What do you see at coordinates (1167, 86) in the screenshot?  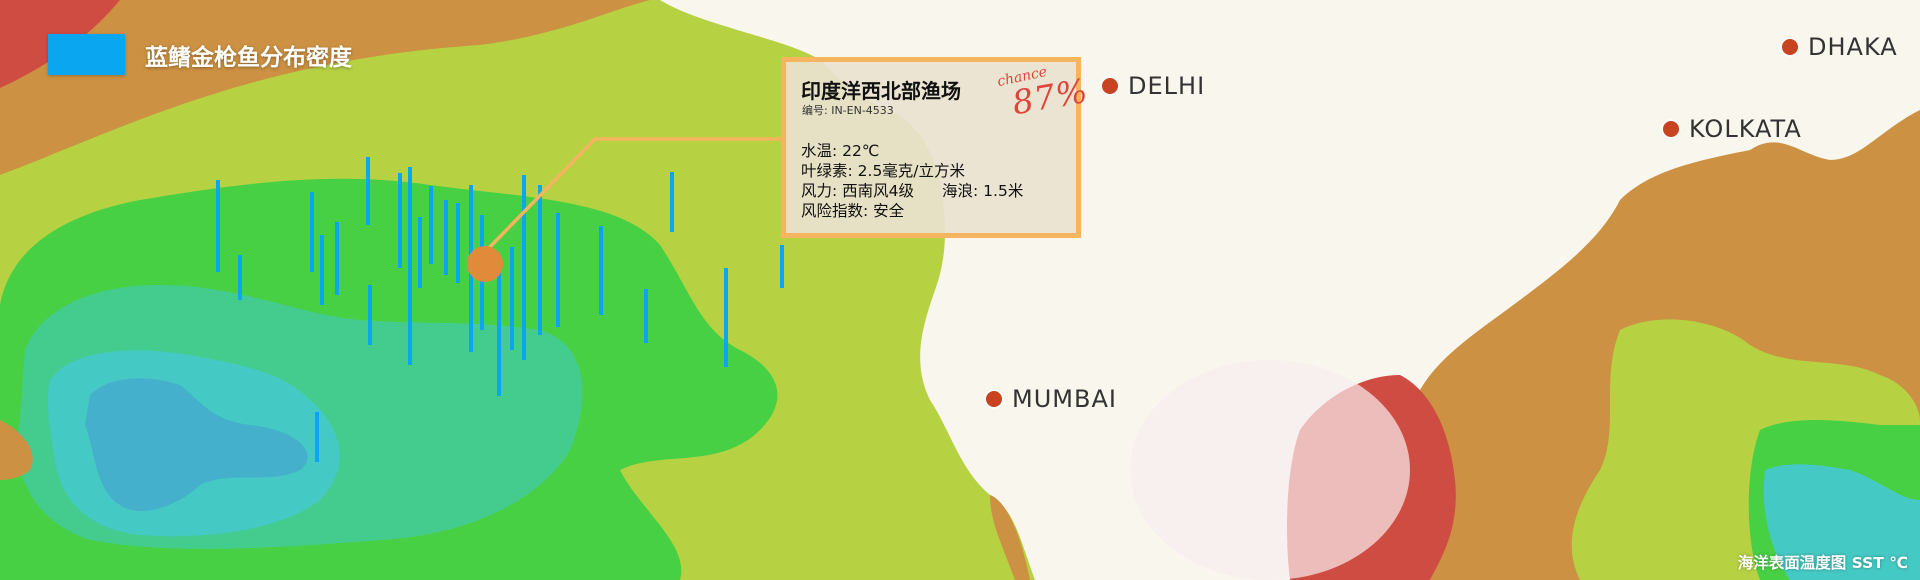 I see `city-label: DELHI` at bounding box center [1167, 86].